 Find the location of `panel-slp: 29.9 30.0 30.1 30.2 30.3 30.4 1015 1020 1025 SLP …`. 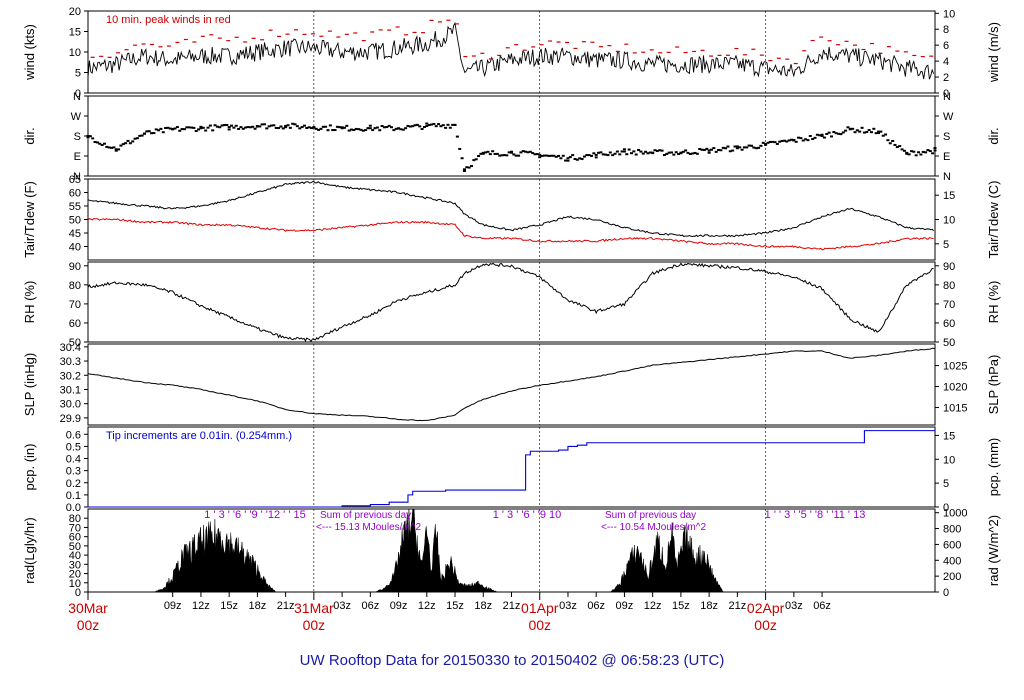

panel-slp: 29.9 30.0 30.1 30.2 30.3 30.4 1015 1020 1025 SLP … is located at coordinates (511, 384).